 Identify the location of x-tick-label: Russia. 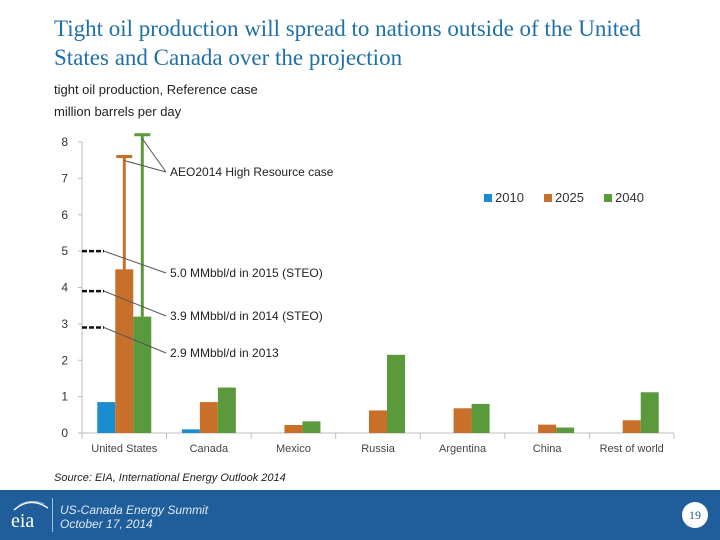
(378, 449).